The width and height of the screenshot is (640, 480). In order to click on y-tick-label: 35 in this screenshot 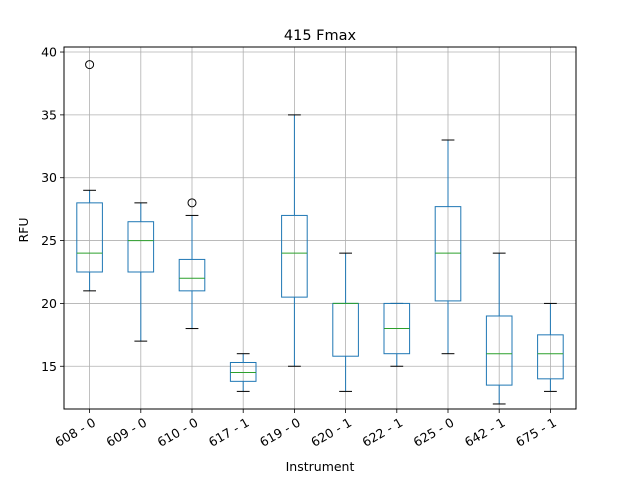, I will do `click(49, 114)`.